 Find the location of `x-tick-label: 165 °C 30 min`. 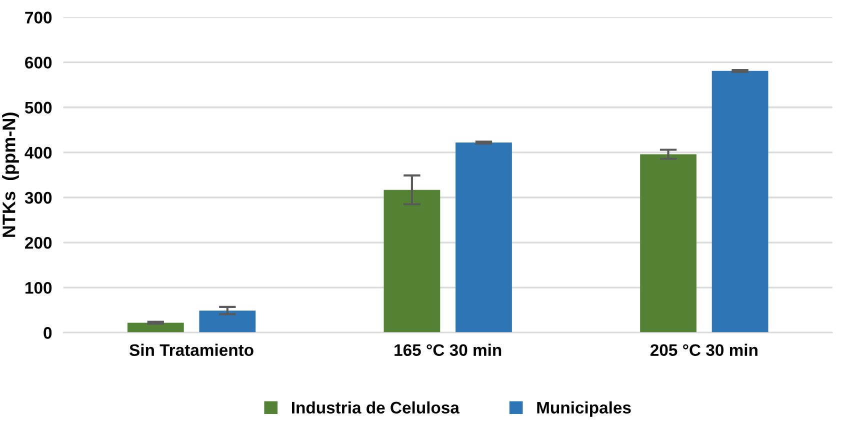

x-tick-label: 165 °C 30 min is located at coordinates (448, 350).